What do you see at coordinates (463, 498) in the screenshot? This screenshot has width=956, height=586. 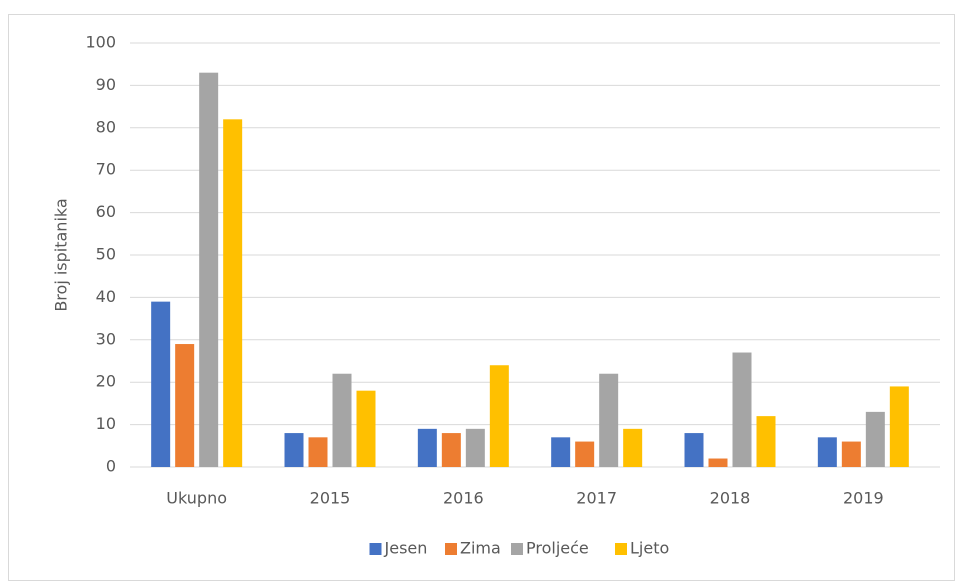 I see `x-tick-label: 2016` at bounding box center [463, 498].